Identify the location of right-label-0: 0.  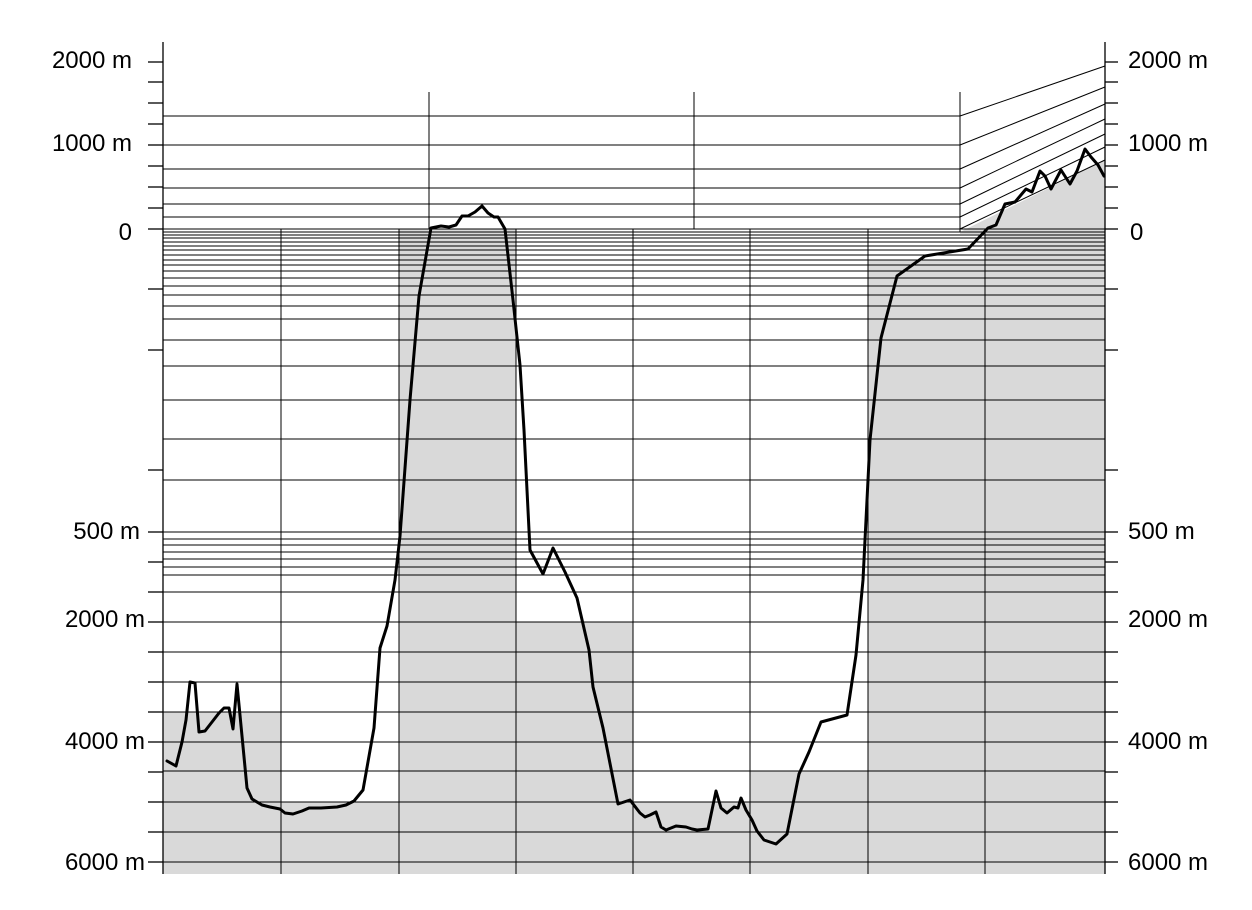
(1136, 232).